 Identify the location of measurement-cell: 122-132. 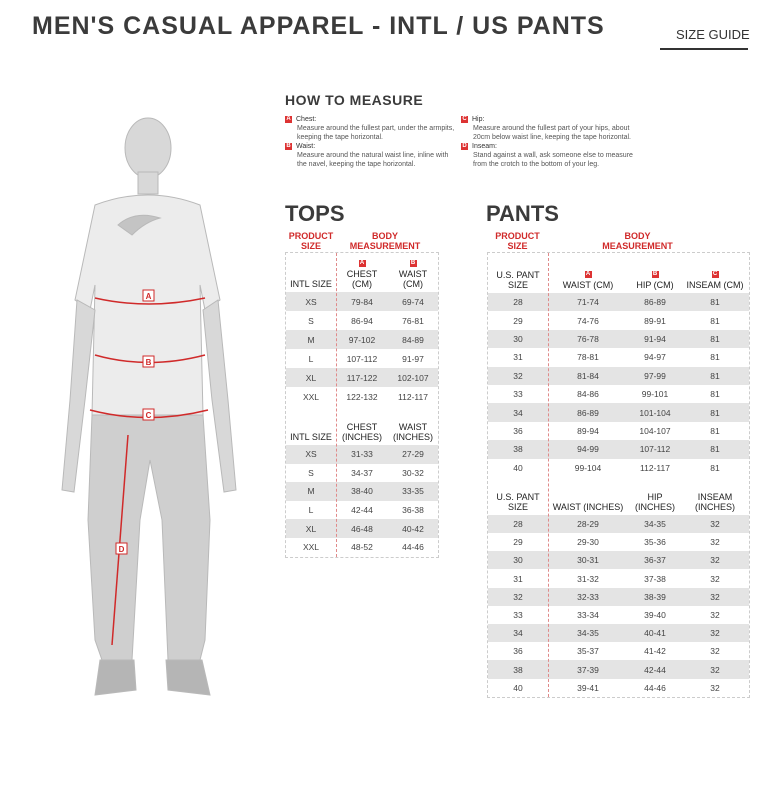
(362, 396).